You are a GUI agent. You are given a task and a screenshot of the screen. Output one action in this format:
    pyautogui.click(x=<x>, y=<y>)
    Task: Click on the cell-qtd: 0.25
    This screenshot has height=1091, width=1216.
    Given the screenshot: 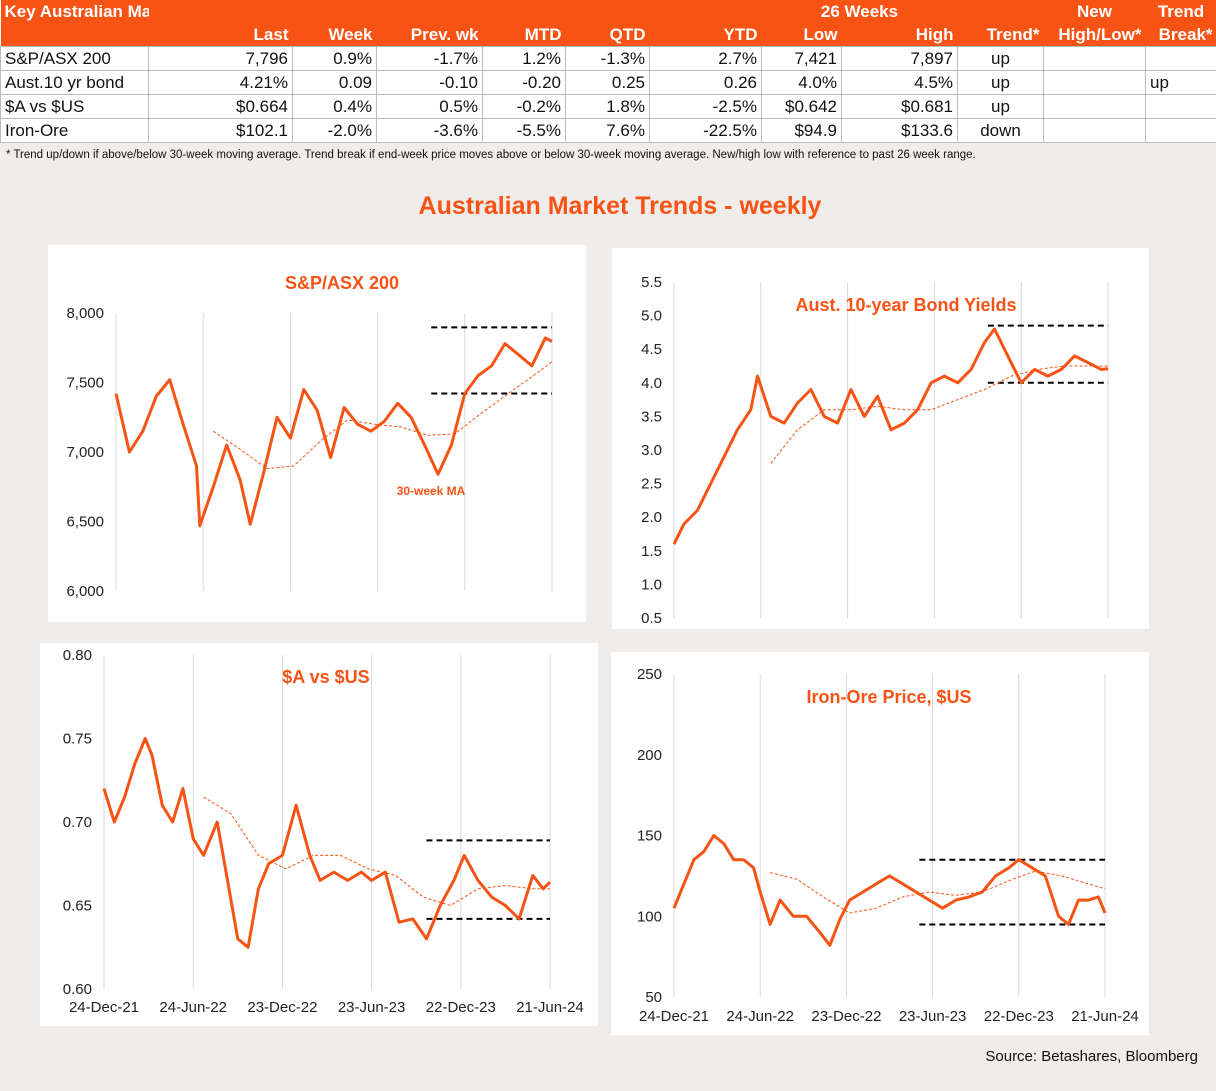 What is the action you would take?
    pyautogui.click(x=607, y=82)
    